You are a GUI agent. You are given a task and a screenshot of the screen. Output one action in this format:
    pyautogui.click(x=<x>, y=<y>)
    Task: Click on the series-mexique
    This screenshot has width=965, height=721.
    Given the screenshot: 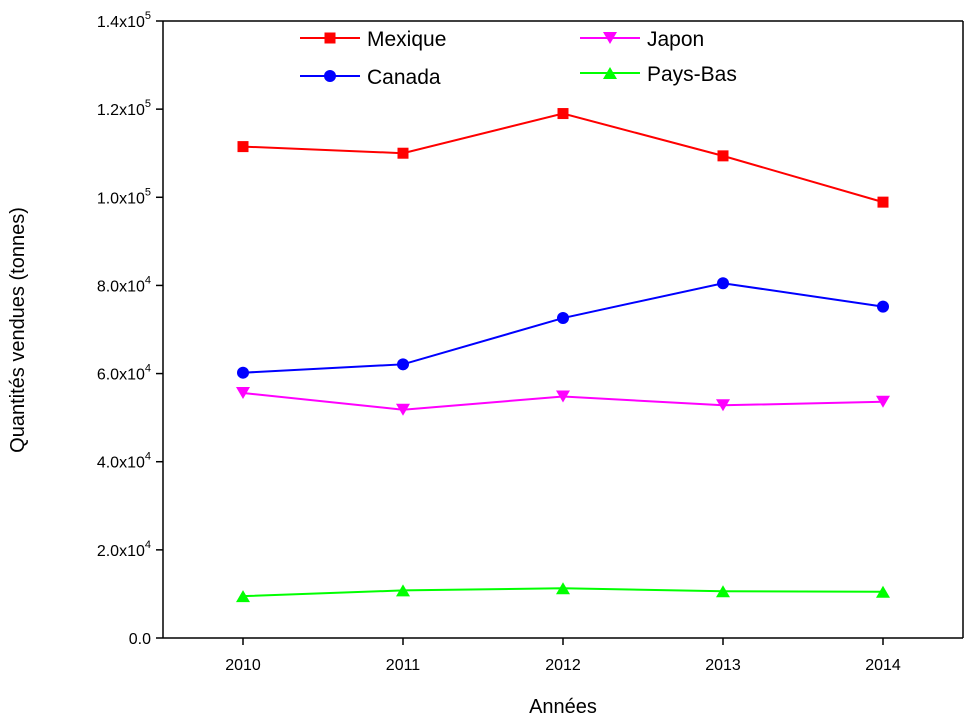 What is the action you would take?
    pyautogui.click(x=563, y=158)
    